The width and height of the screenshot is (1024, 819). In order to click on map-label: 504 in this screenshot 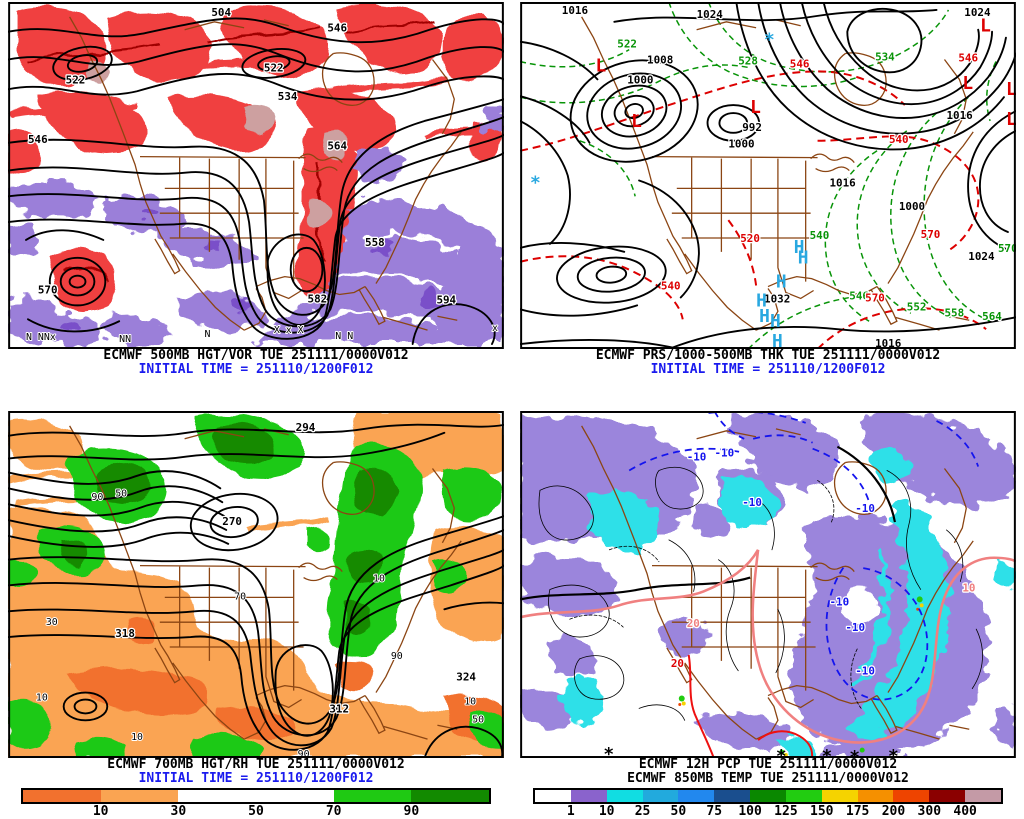, I will do `click(221, 12)`.